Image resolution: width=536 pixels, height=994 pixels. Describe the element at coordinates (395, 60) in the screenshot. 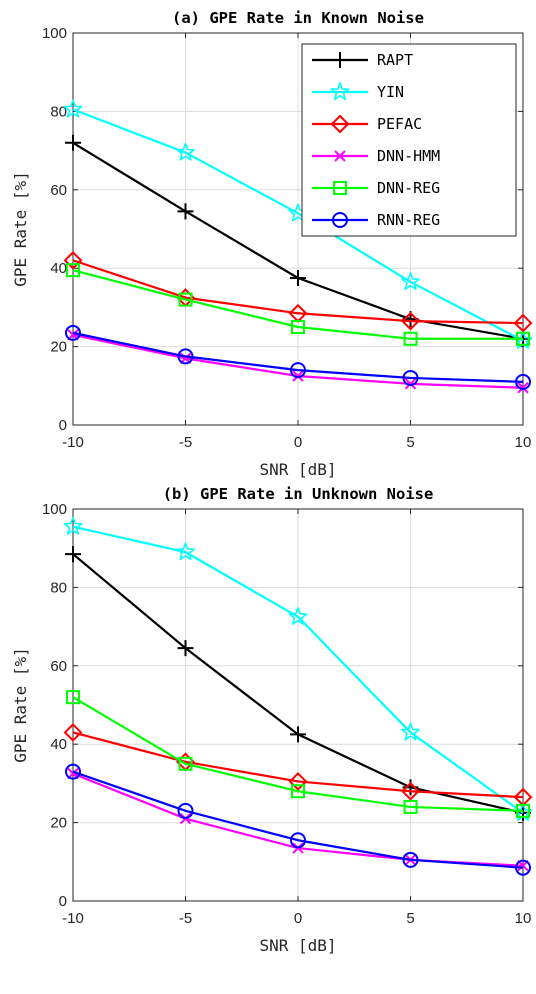

I see `legend-label: RAPT` at that location.